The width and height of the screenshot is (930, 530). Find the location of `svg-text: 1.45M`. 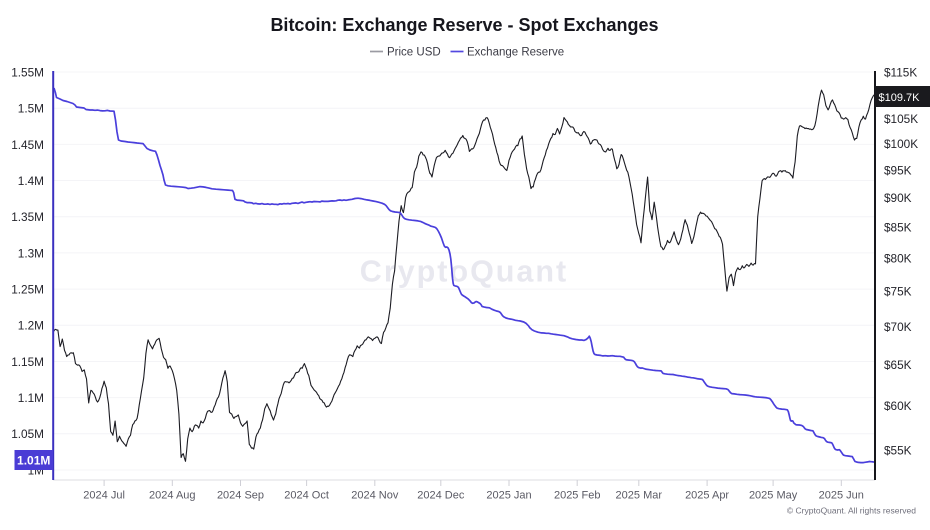

svg-text: 1.45M is located at coordinates (27, 145).